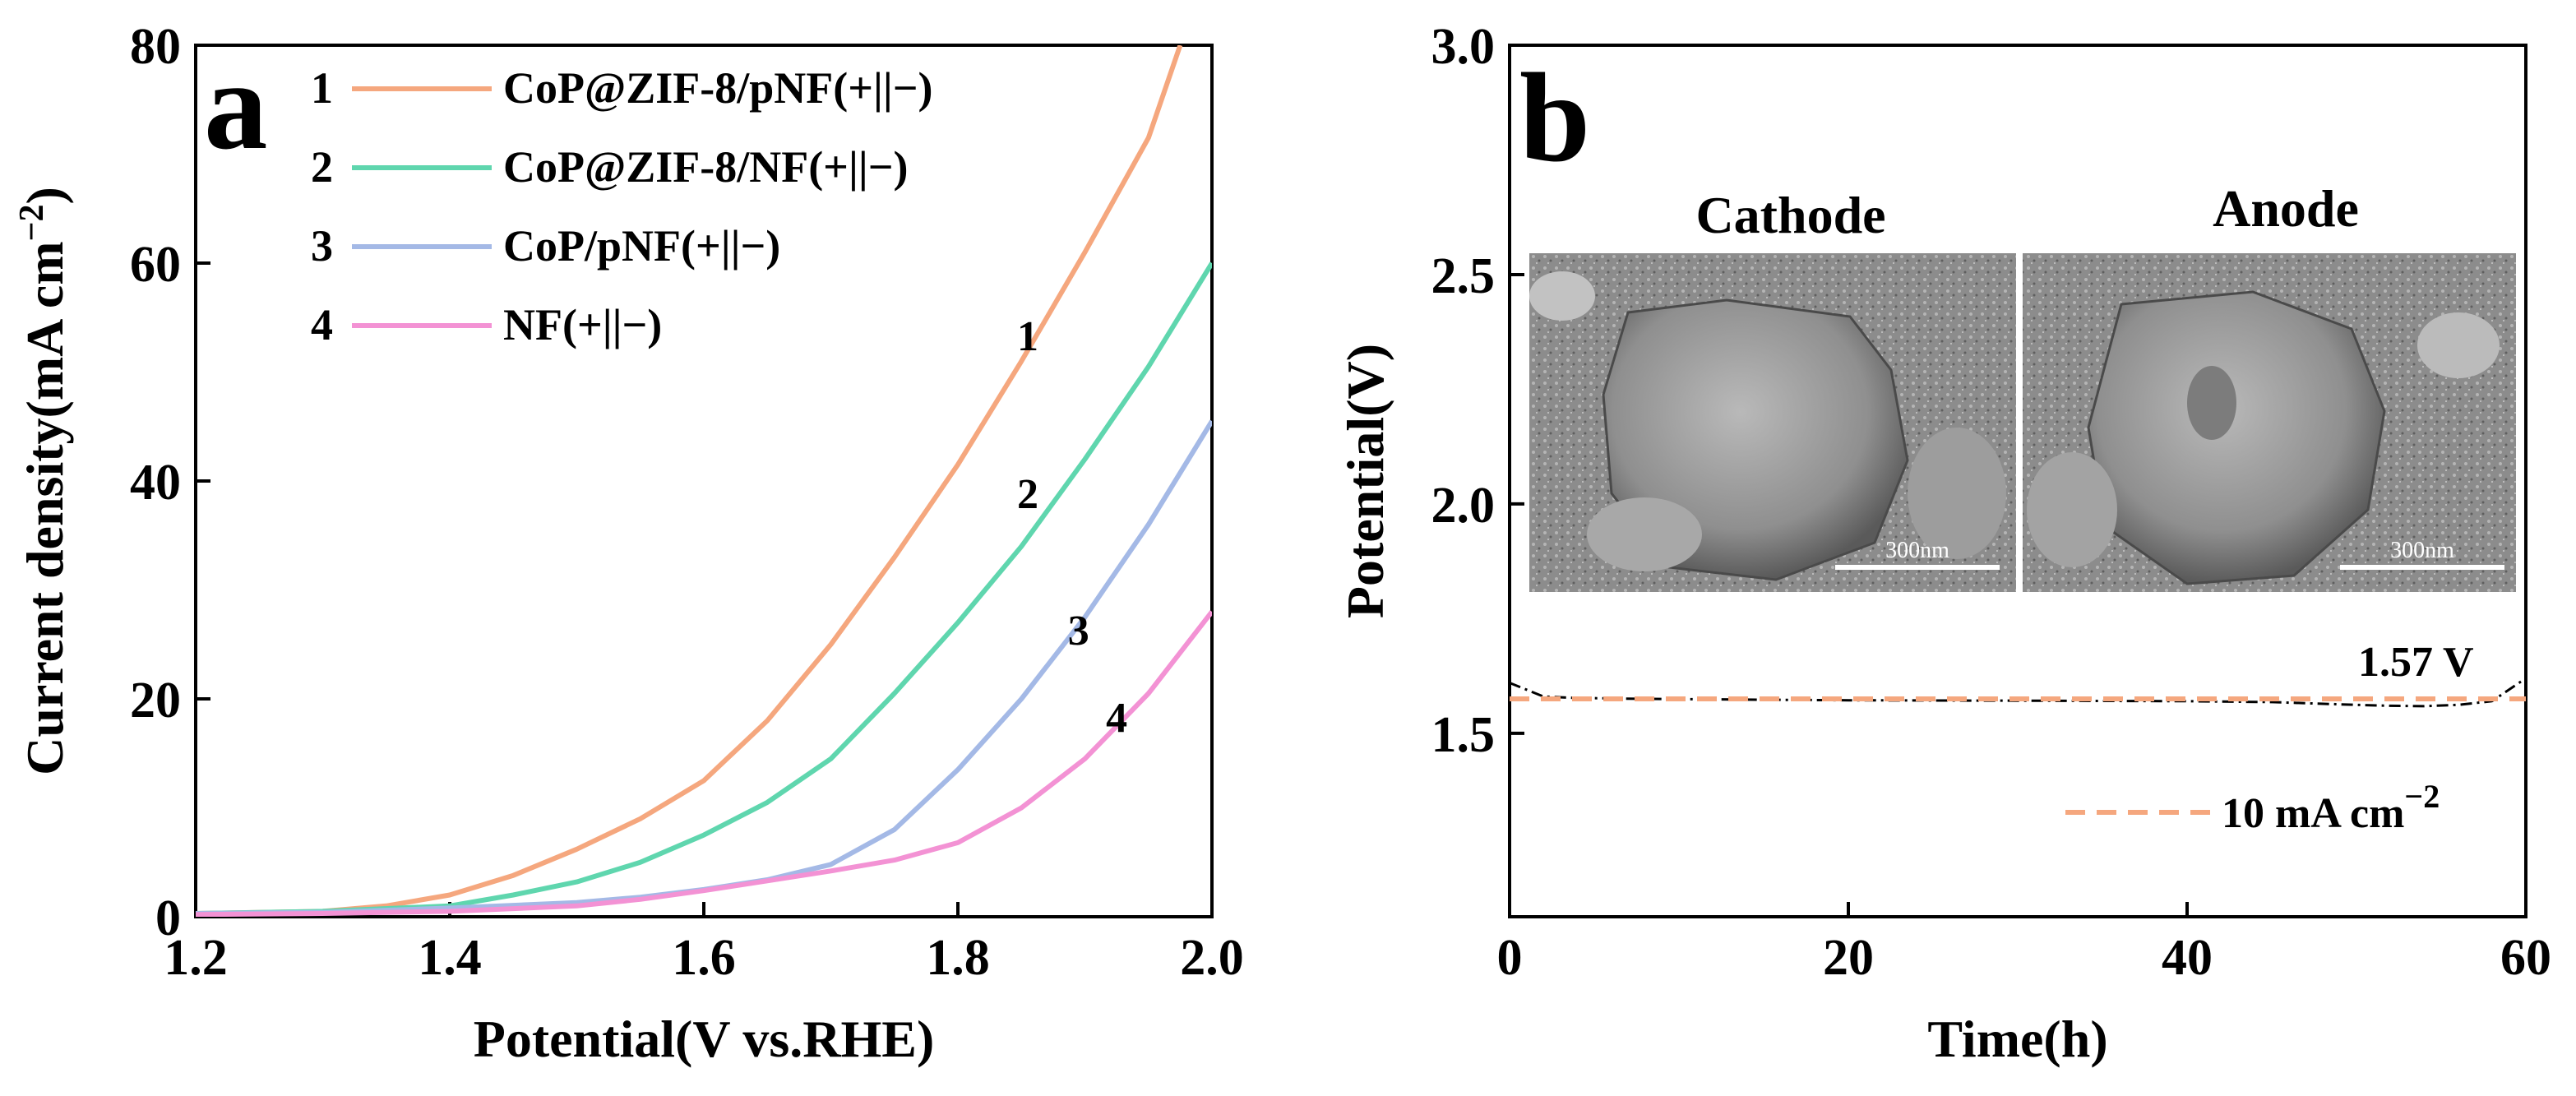  What do you see at coordinates (2422, 797) in the screenshot?
I see `legend-text-b-sup: −2` at bounding box center [2422, 797].